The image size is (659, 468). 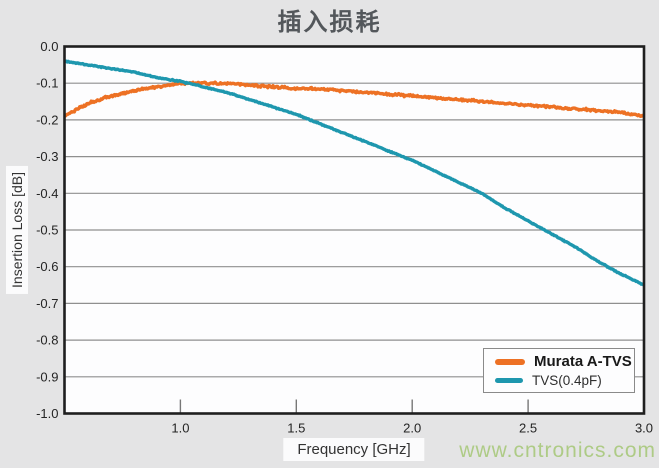 I want to click on x-tick-label: 3.0, so click(x=644, y=428).